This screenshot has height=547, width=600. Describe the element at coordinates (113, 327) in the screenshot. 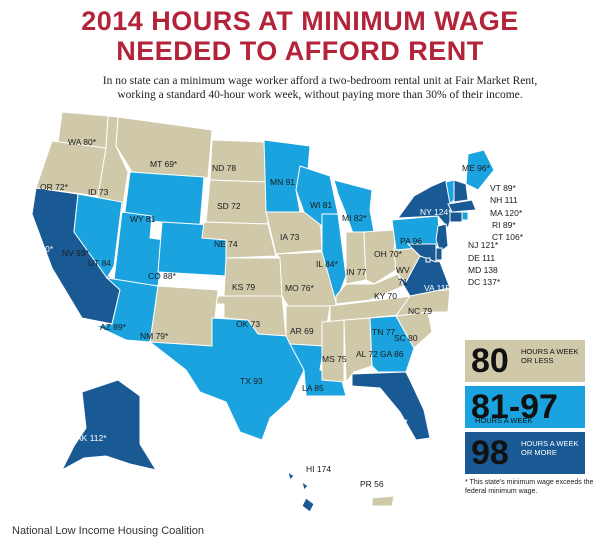

I see `state-label: AZ 89*` at that location.